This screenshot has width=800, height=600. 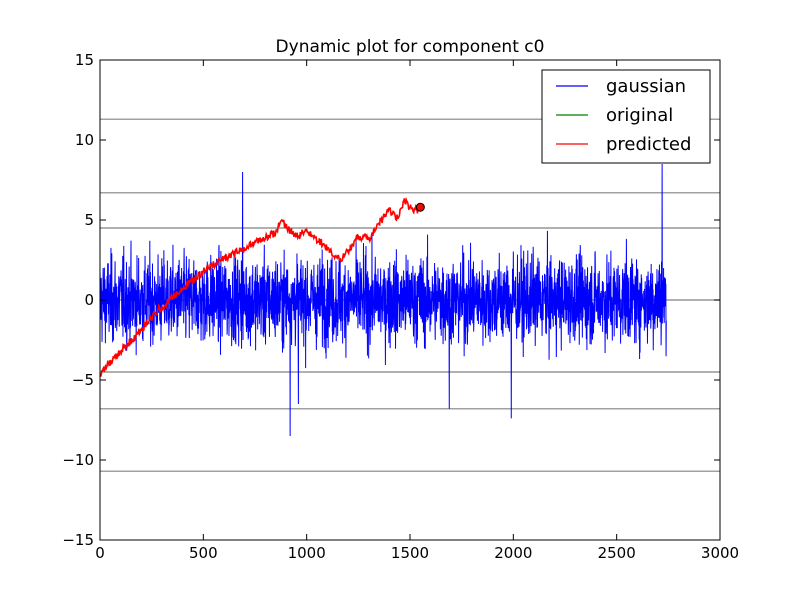 I want to click on predicted-line, so click(x=261, y=286).